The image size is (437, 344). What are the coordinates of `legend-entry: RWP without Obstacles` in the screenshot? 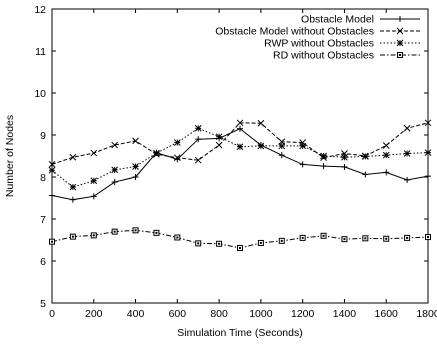 It's located at (342, 44).